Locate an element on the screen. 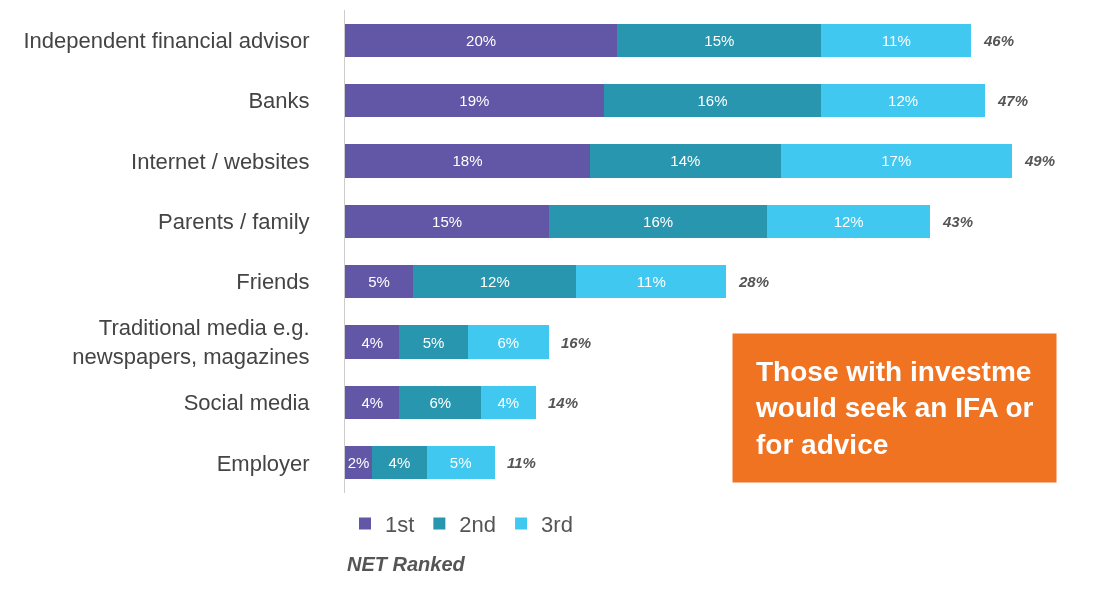 Image resolution: width=1117 pixels, height=603 pixels. data-label: 19% is located at coordinates (474, 101).